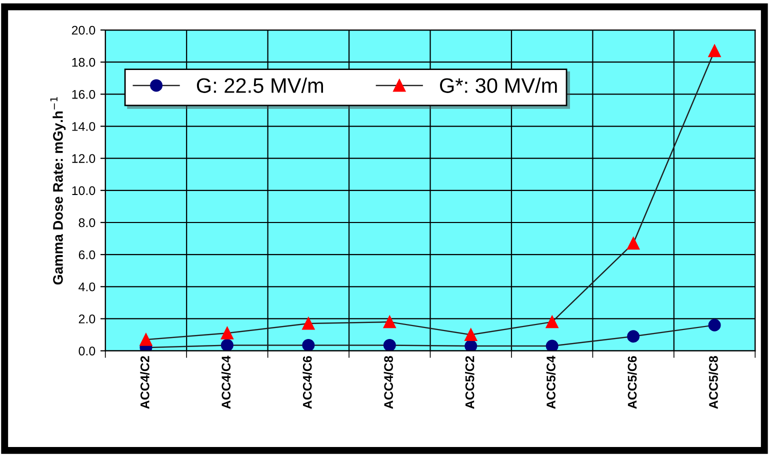  Describe the element at coordinates (87, 223) in the screenshot. I see `y-tick-label: 8.0` at that location.